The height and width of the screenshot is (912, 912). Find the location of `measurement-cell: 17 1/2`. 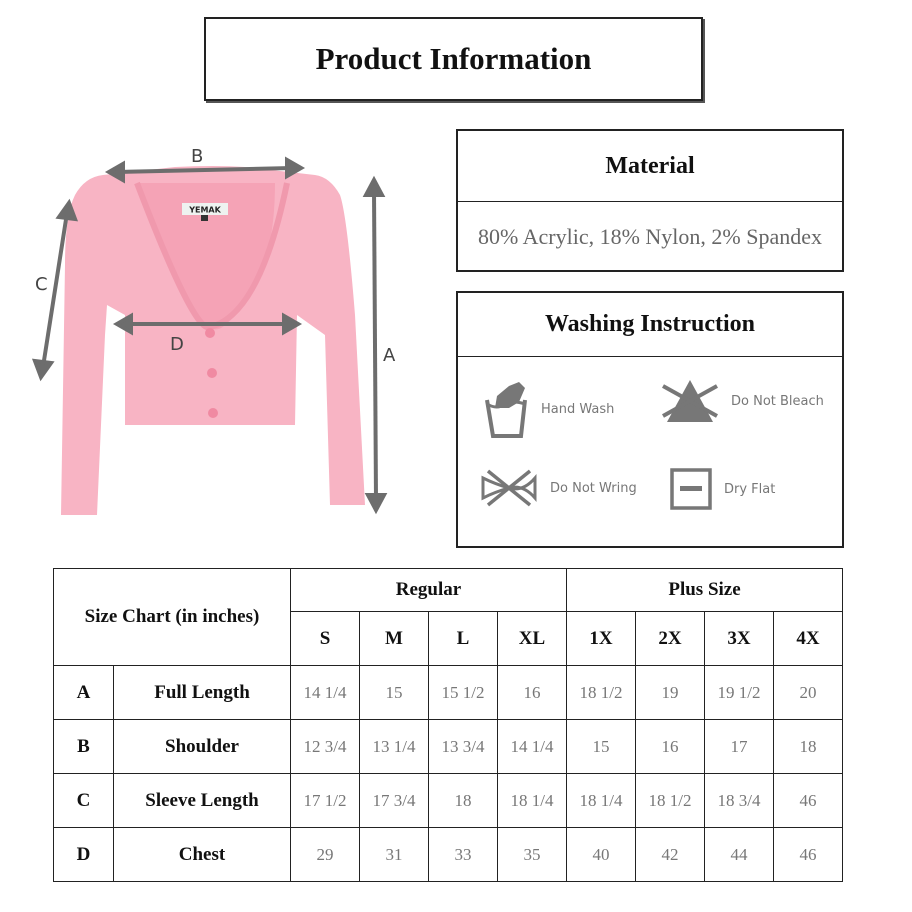

measurement-cell: 17 1/2 is located at coordinates (325, 800).